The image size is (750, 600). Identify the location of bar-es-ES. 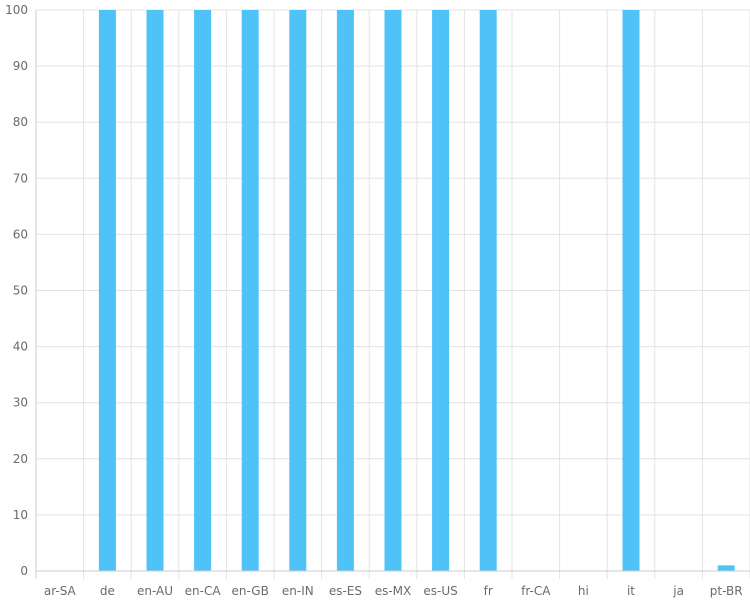
(345, 290).